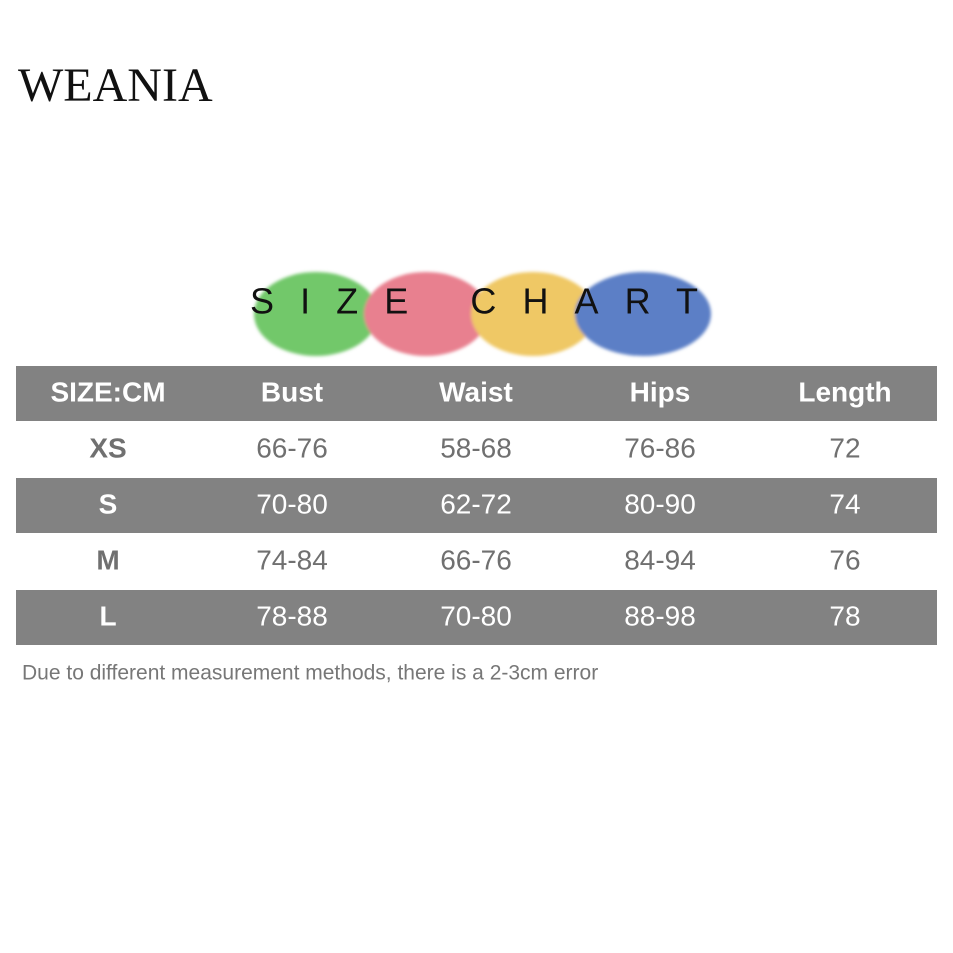 Image resolution: width=953 pixels, height=953 pixels. I want to click on cell: XS, so click(107, 447).